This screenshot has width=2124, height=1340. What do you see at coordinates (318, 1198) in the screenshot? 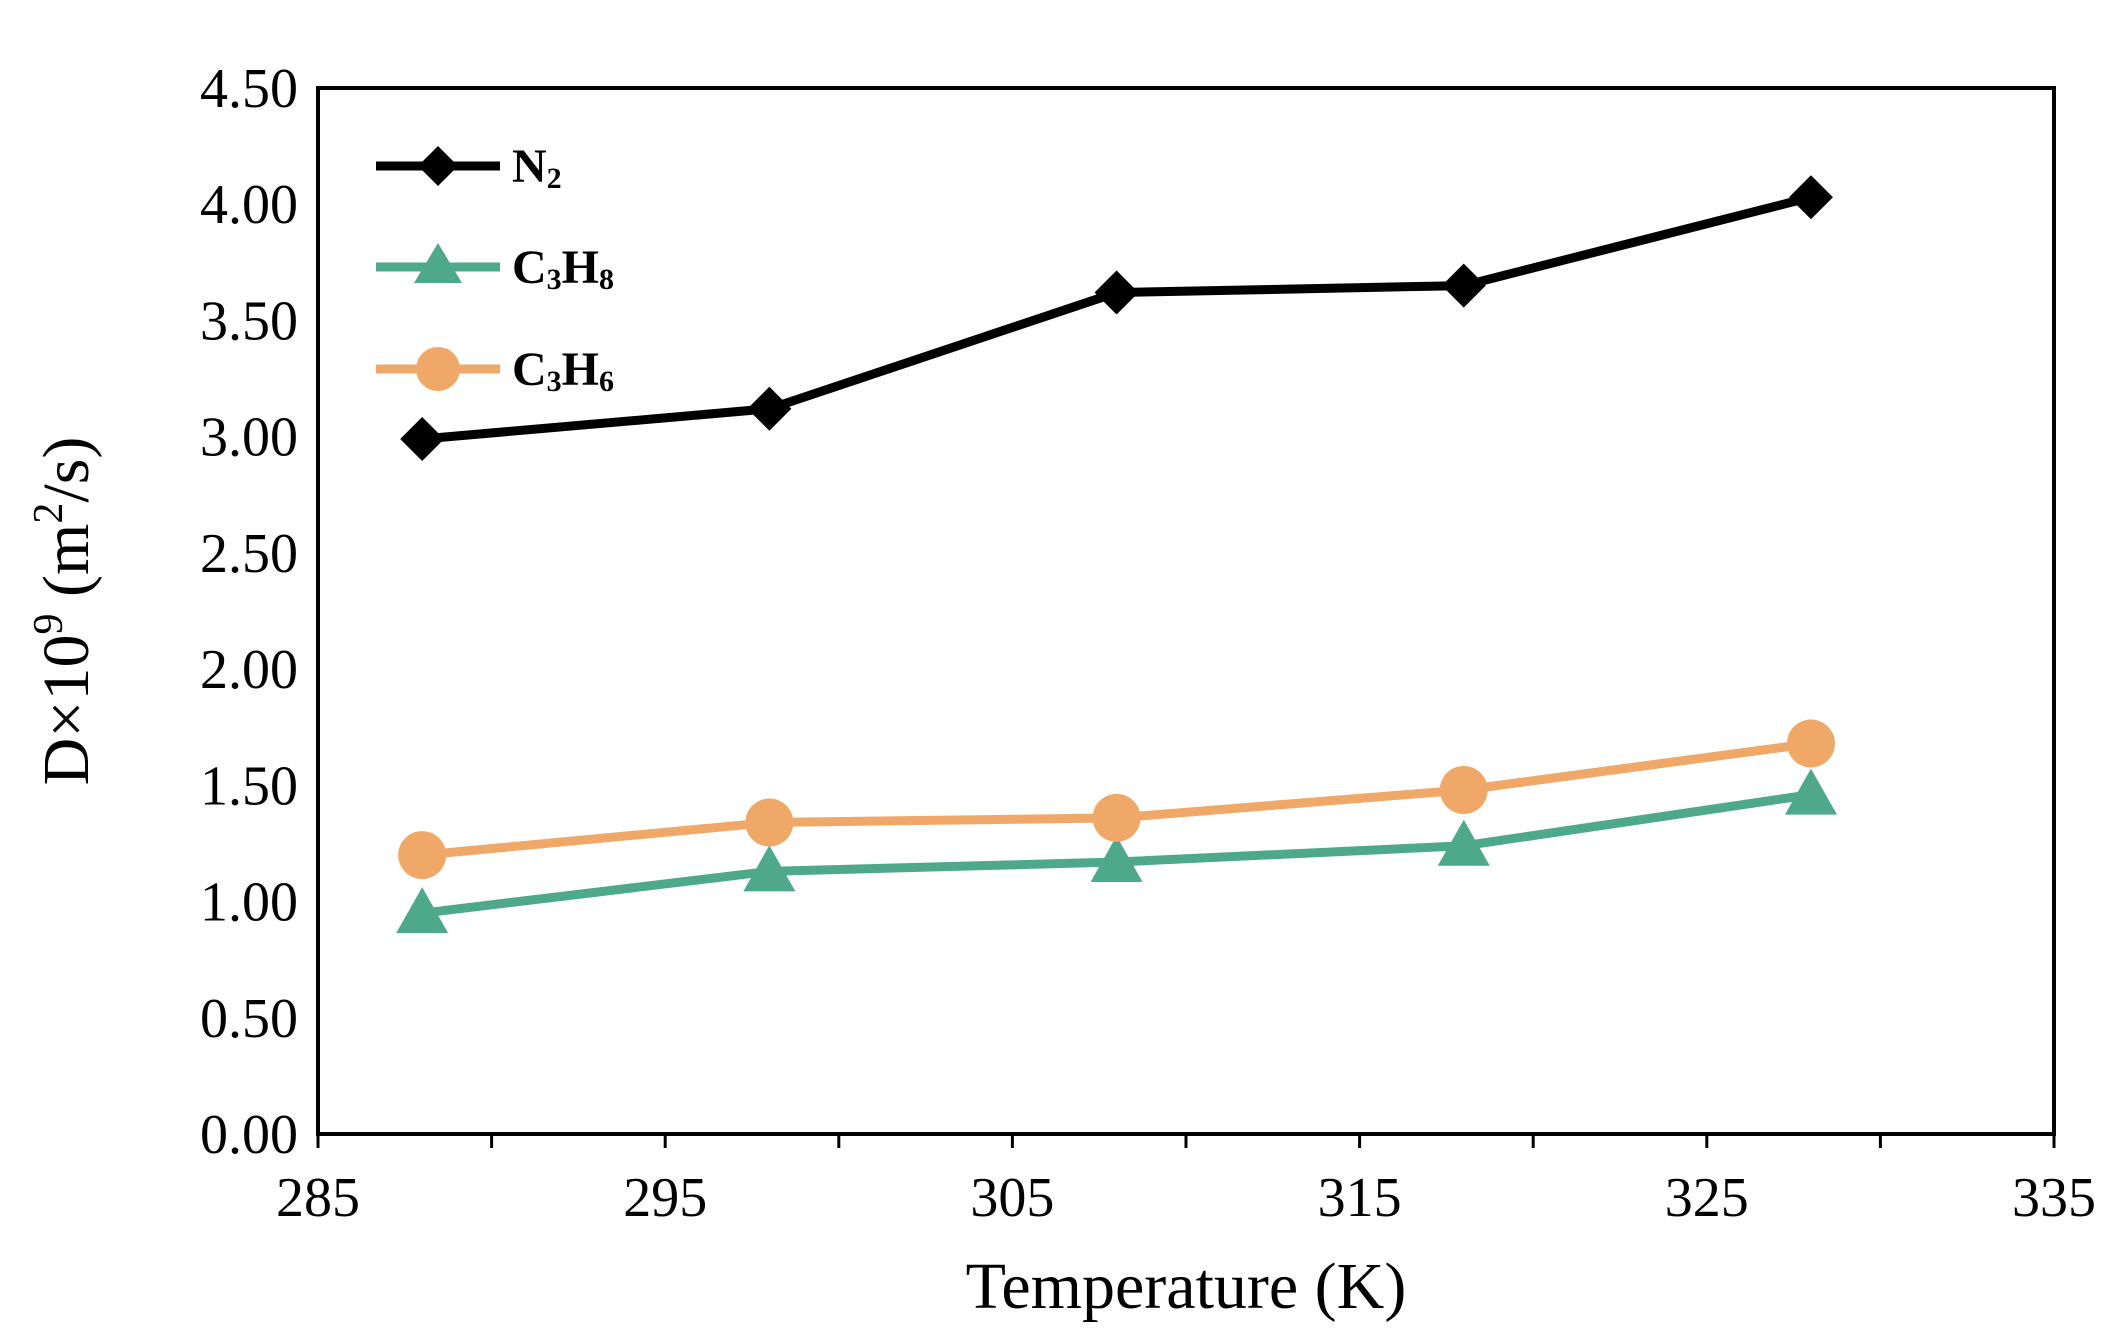
I see `x-tick-label: 285` at bounding box center [318, 1198].